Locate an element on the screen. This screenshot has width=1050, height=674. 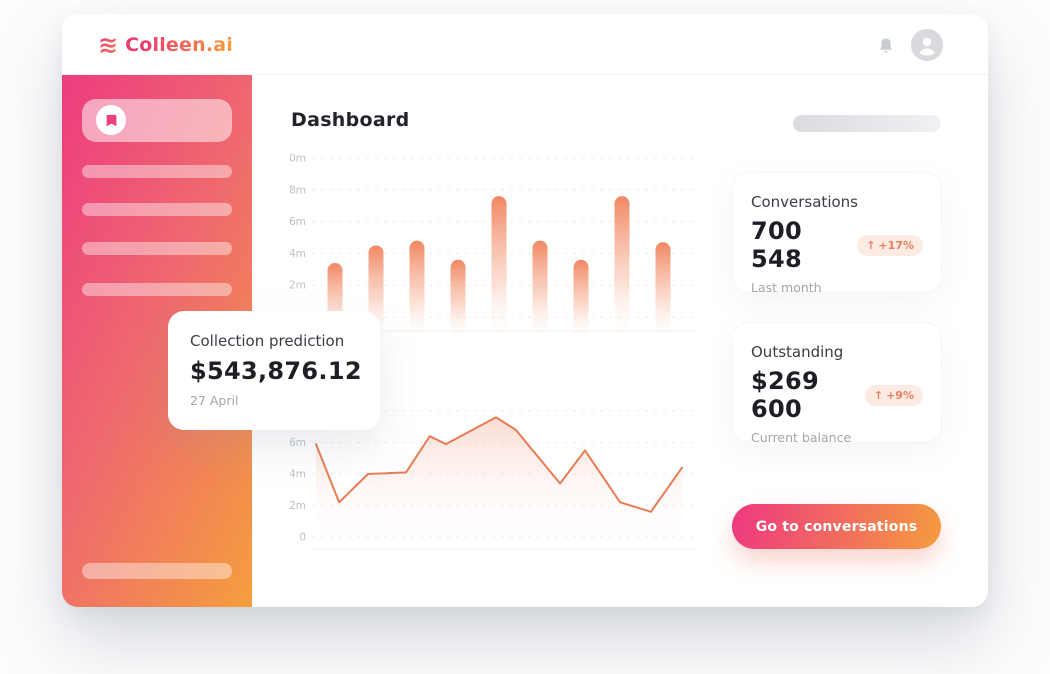
conversations-card: Conversations 700 548 ↑ +17% Last month is located at coordinates (837, 233).